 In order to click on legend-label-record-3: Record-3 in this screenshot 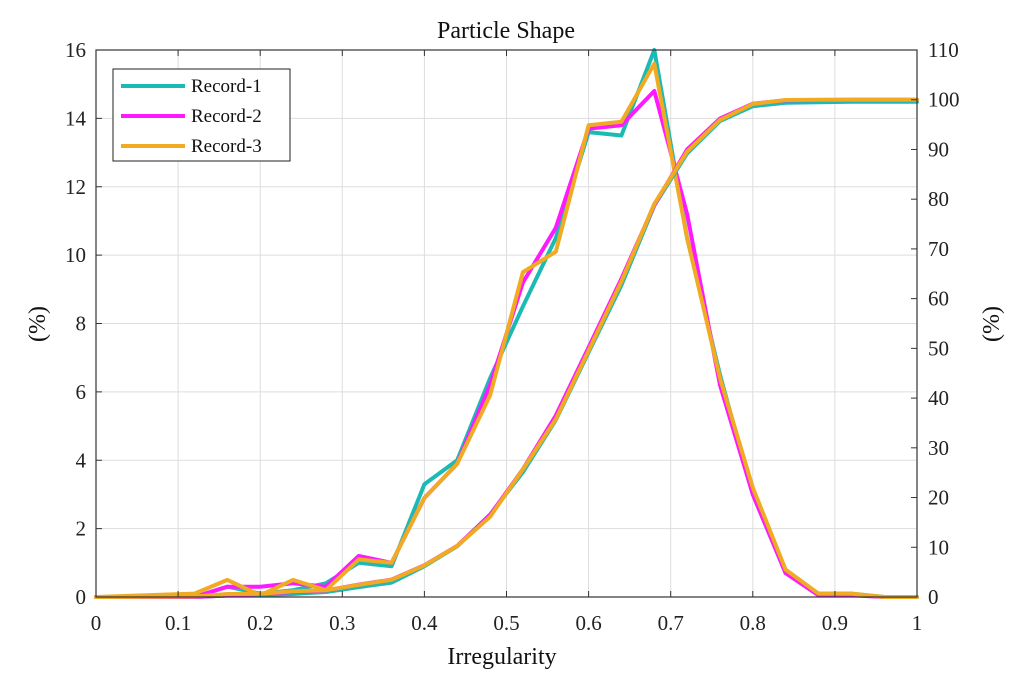, I will do `click(226, 146)`.